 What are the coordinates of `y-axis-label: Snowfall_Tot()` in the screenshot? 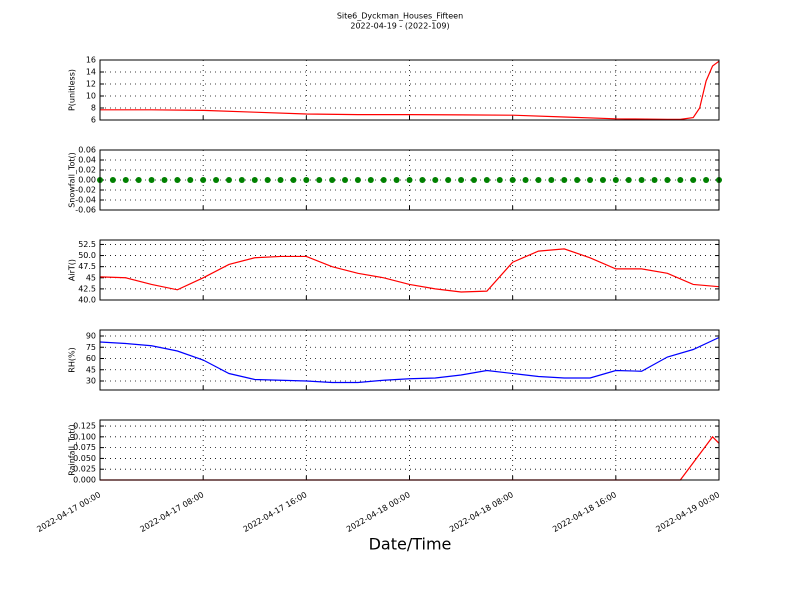 It's located at (72, 180).